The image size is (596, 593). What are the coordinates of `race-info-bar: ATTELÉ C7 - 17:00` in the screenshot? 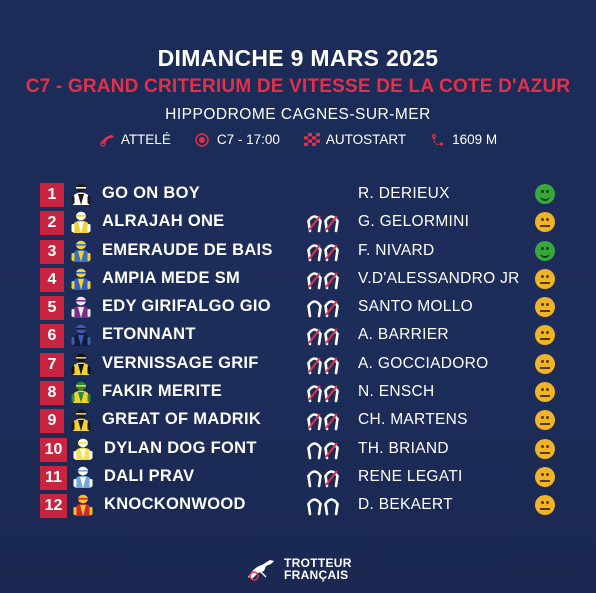 It's located at (298, 139).